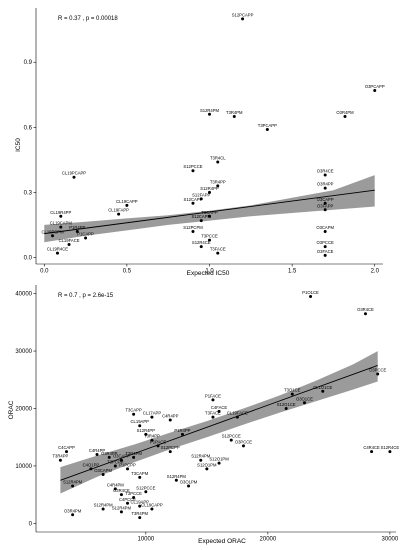  What do you see at coordinates (304, 398) in the screenshot?
I see `orac-point-label: O3O1CE` at bounding box center [304, 398].